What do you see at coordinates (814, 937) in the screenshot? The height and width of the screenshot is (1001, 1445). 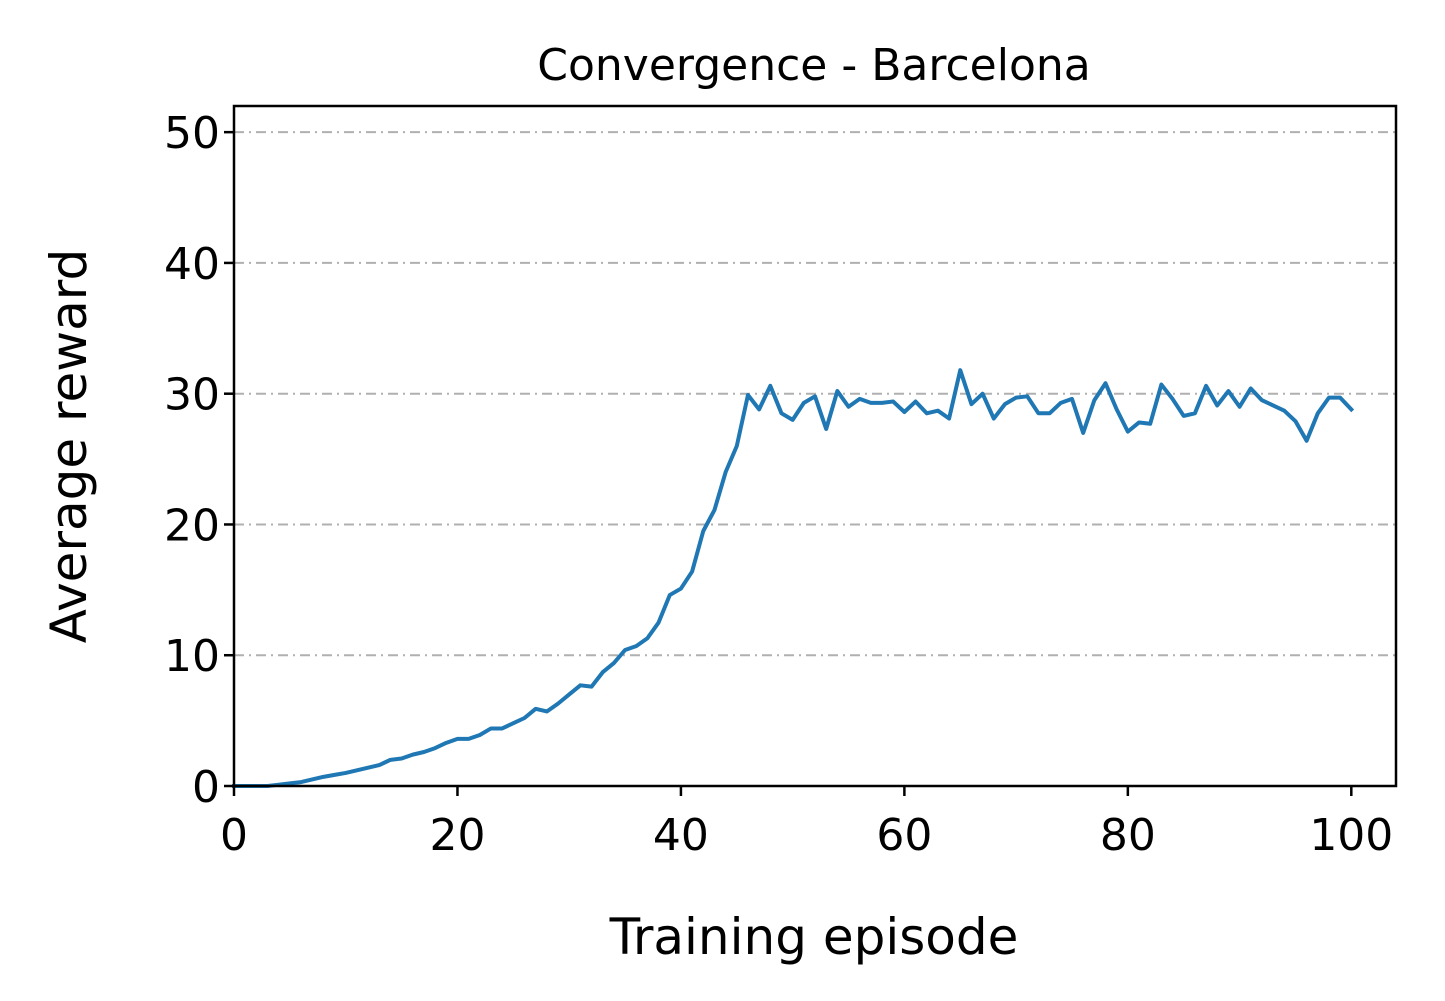 I see `x-axis-label: Training episode` at bounding box center [814, 937].